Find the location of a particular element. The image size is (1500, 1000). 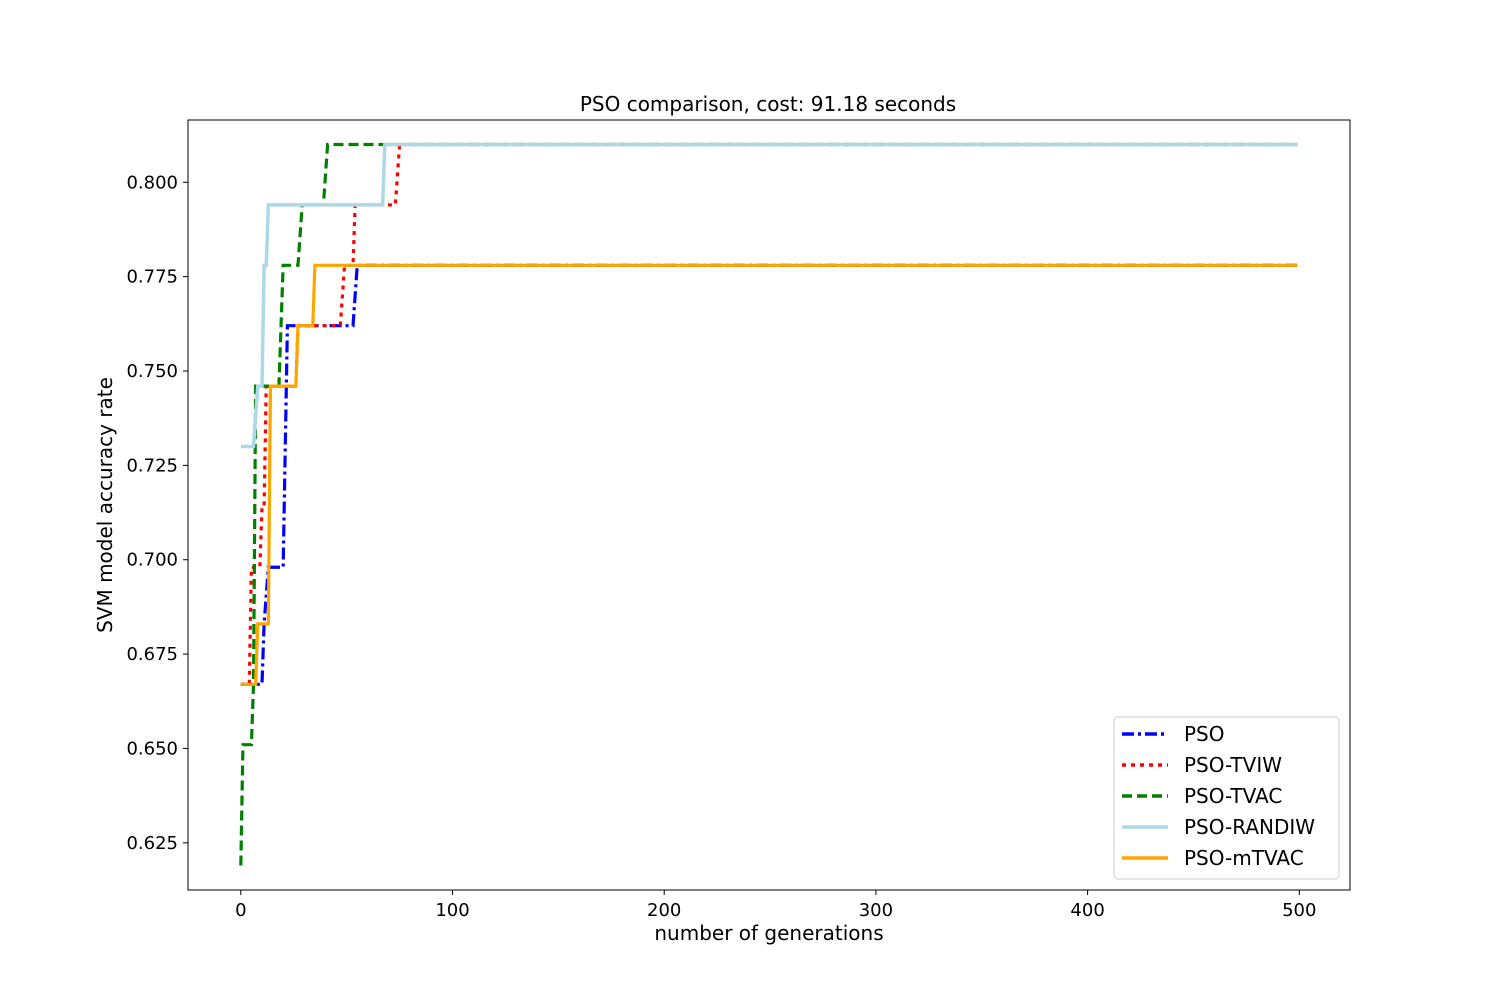

y-tick-label: 0.775 is located at coordinates (152, 277).